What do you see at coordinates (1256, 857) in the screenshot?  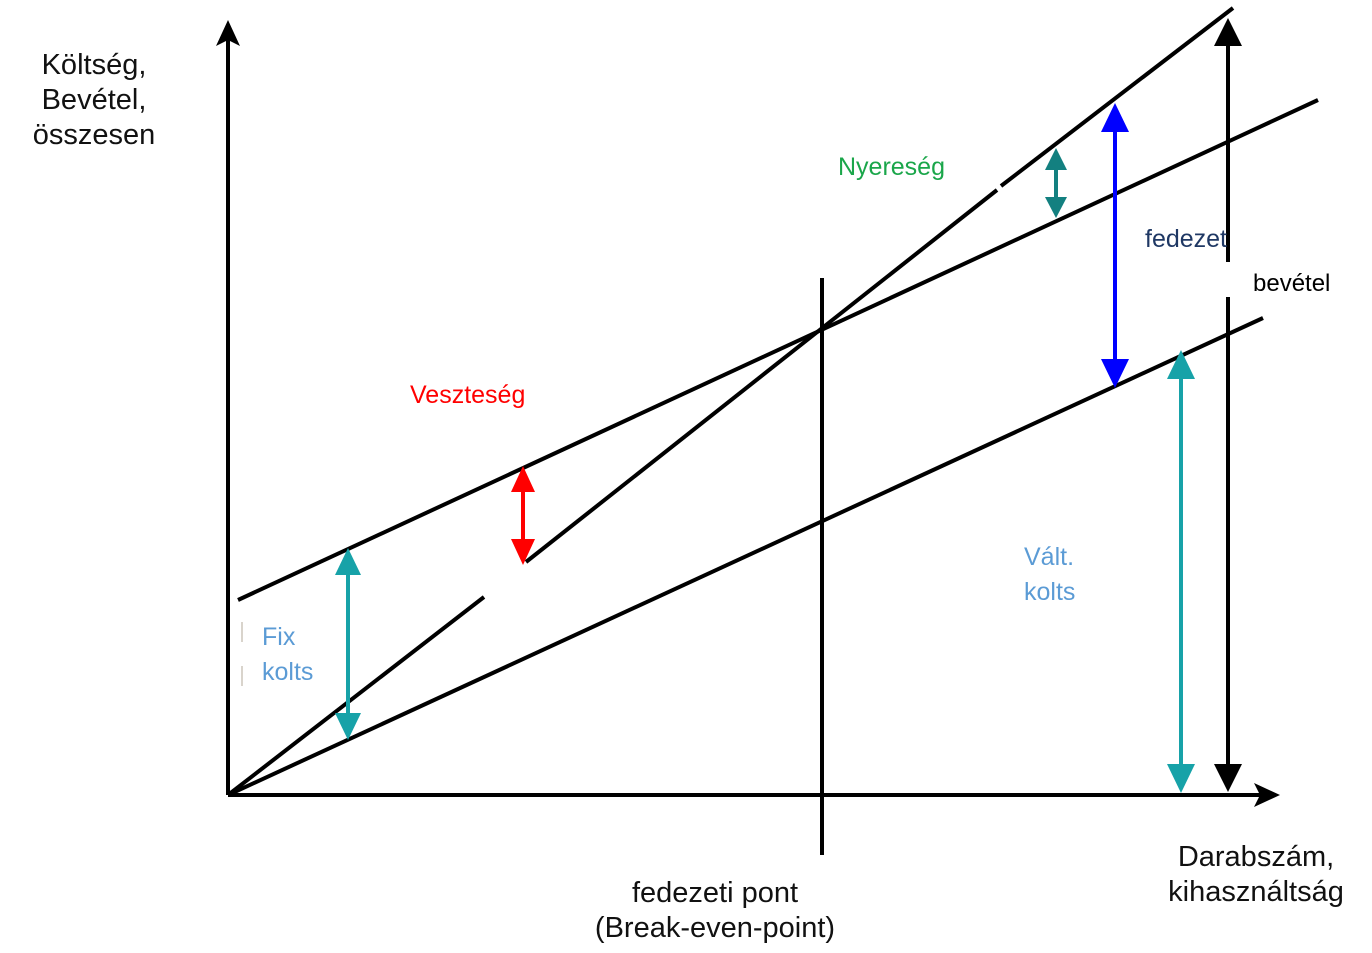 I see `x-axis-label-line-1: Darabszám,` at bounding box center [1256, 857].